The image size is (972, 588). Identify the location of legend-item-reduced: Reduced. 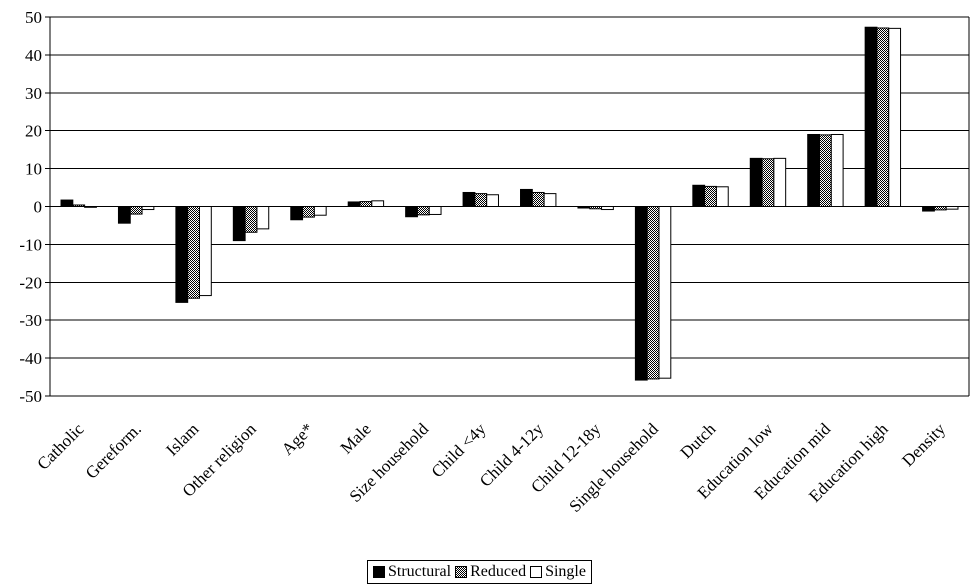
(490, 572).